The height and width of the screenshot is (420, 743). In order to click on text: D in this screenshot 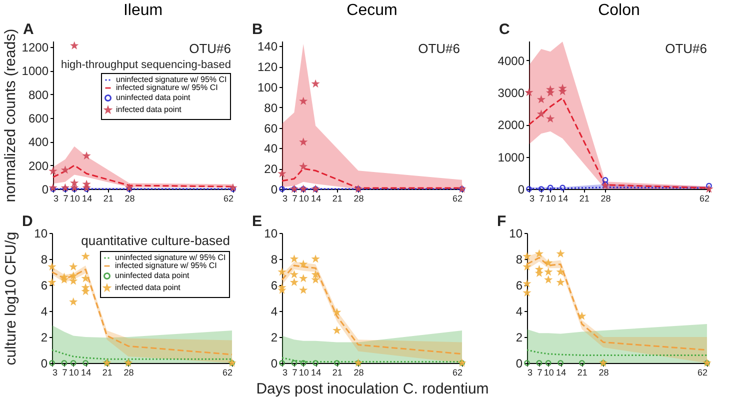, I will do `click(27, 221)`.